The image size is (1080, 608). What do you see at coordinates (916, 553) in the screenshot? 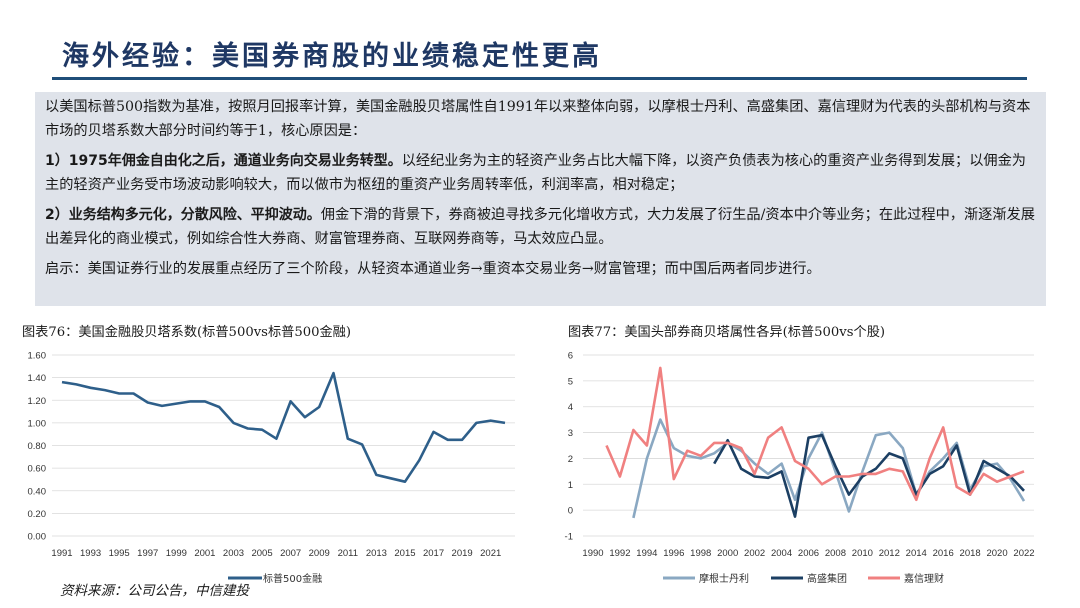
I see `chart77-x-tick: 2014` at bounding box center [916, 553].